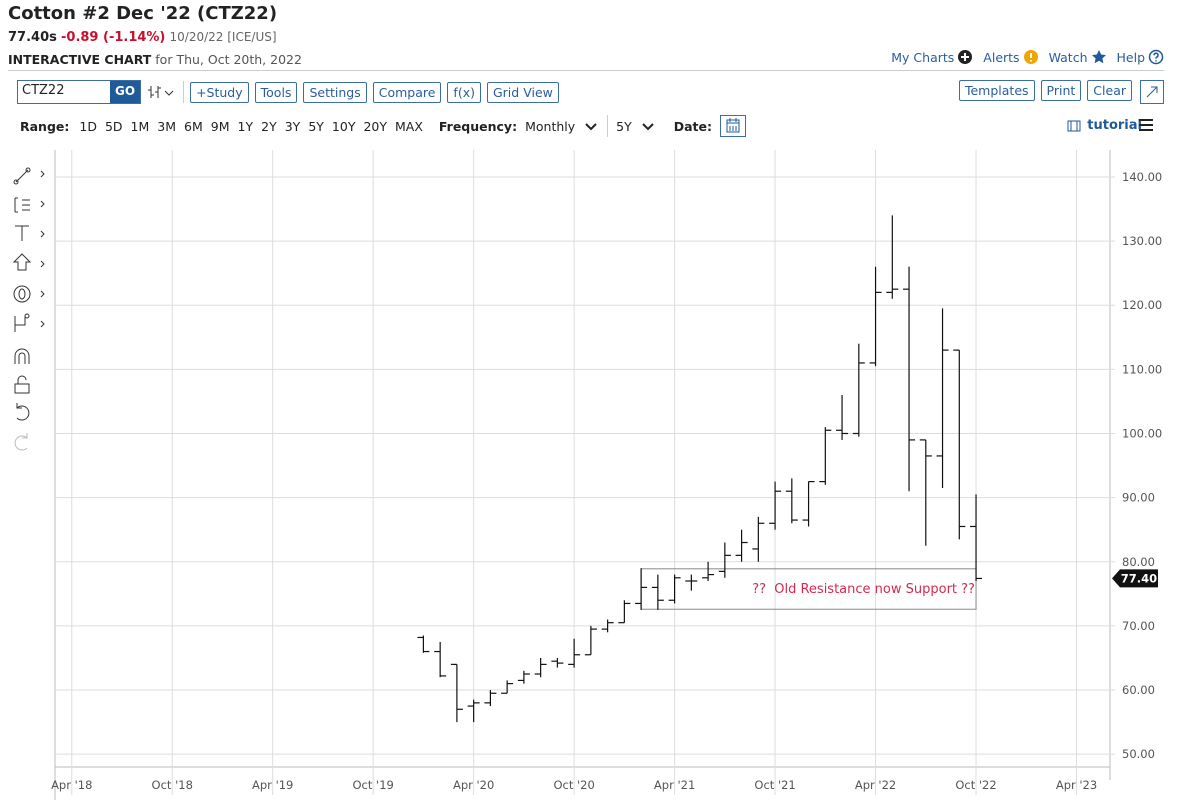  What do you see at coordinates (23, 412) in the screenshot?
I see `undo-tool` at bounding box center [23, 412].